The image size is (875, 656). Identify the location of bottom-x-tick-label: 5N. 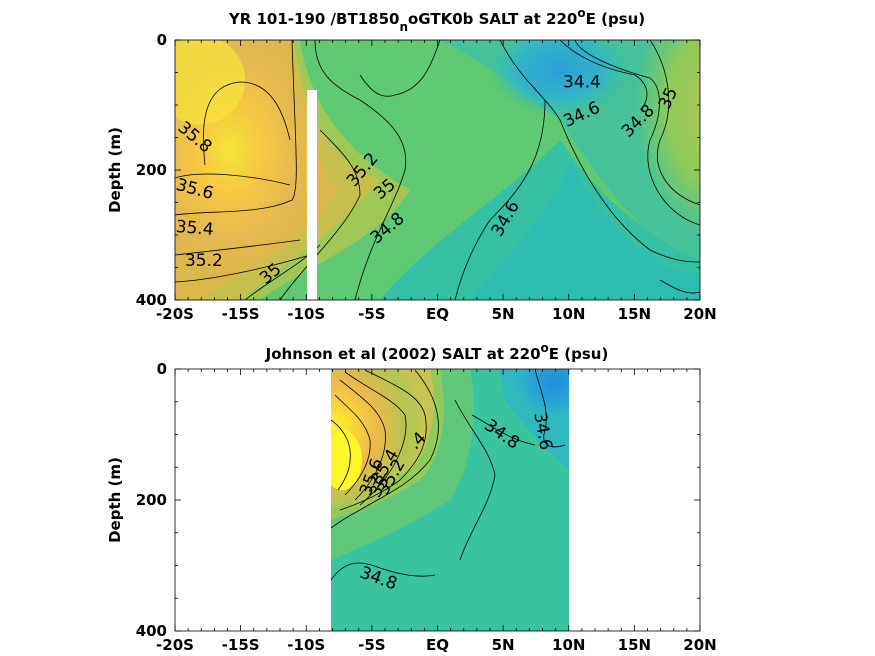
(503, 645).